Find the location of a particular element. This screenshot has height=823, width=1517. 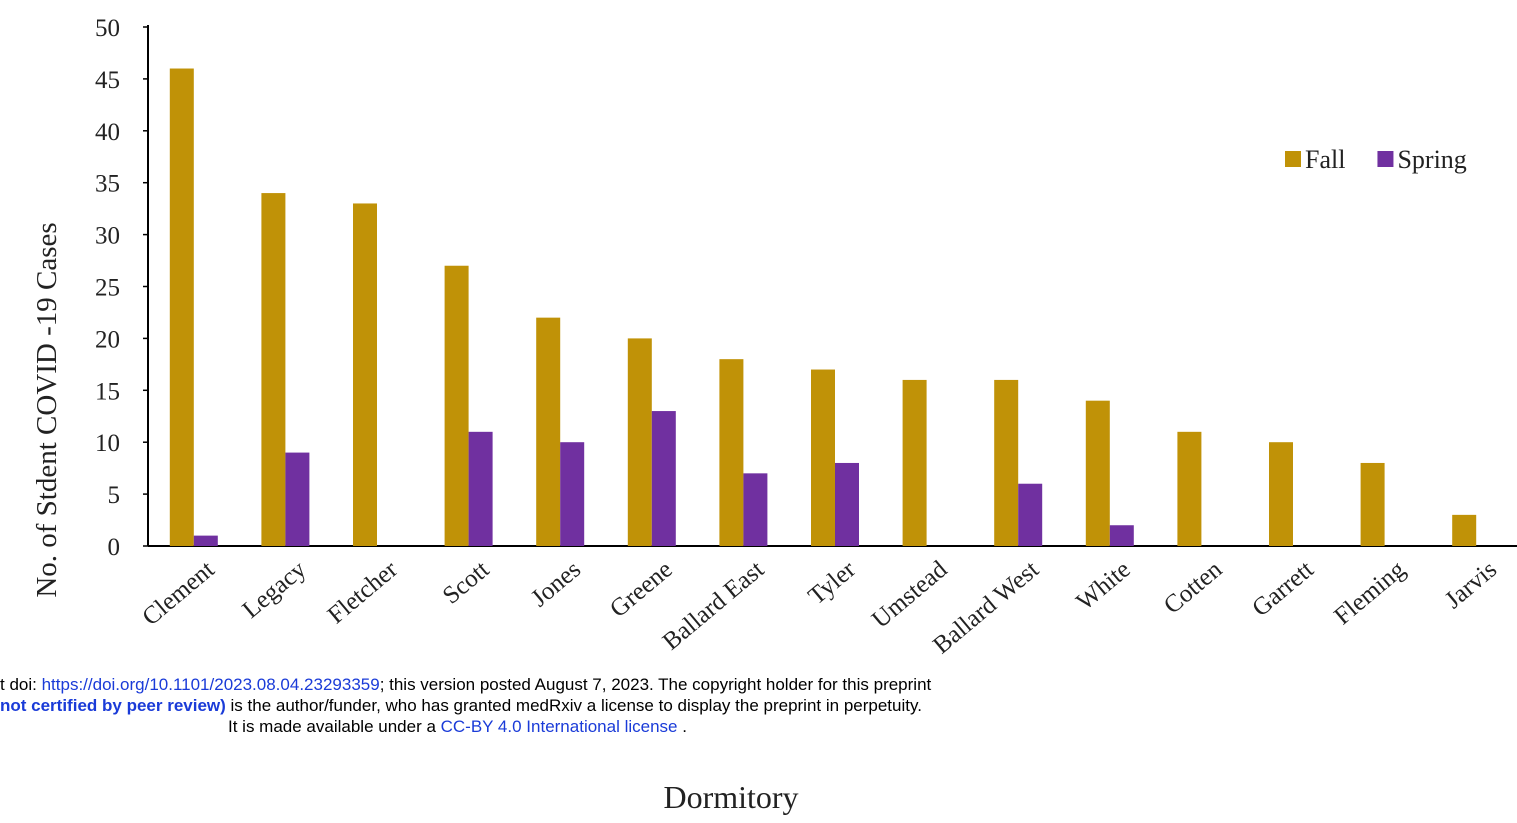

notice-text: t doi: is located at coordinates (21, 684).